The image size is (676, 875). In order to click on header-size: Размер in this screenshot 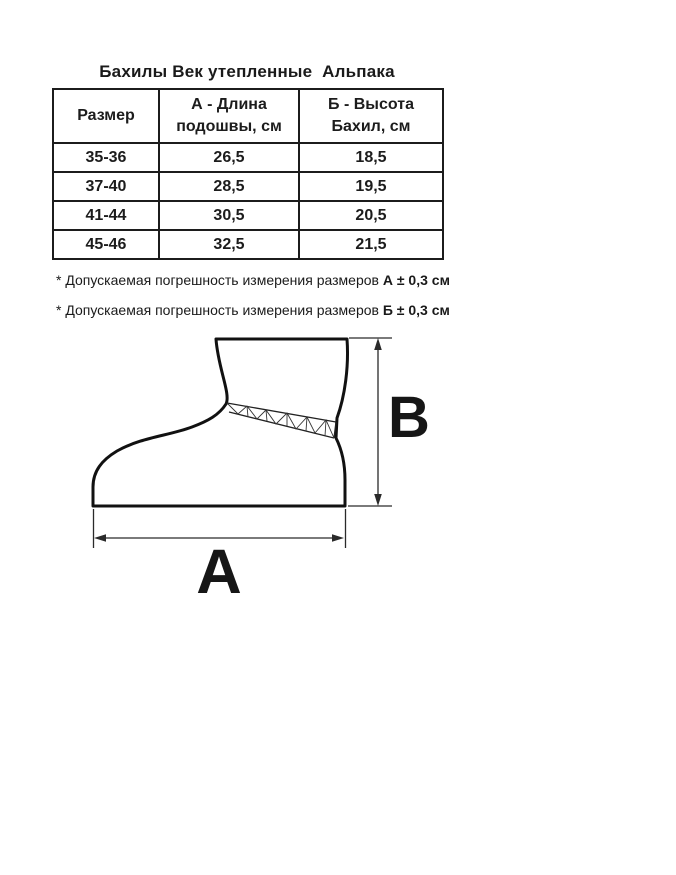, I will do `click(106, 116)`.